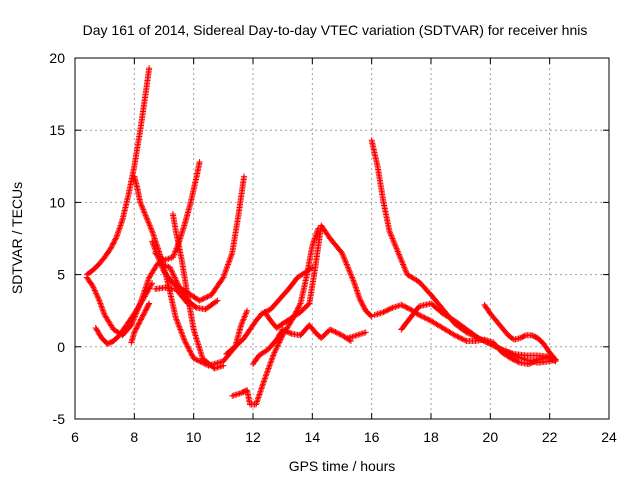  What do you see at coordinates (59, 419) in the screenshot?
I see `y-tick-label: -5` at bounding box center [59, 419].